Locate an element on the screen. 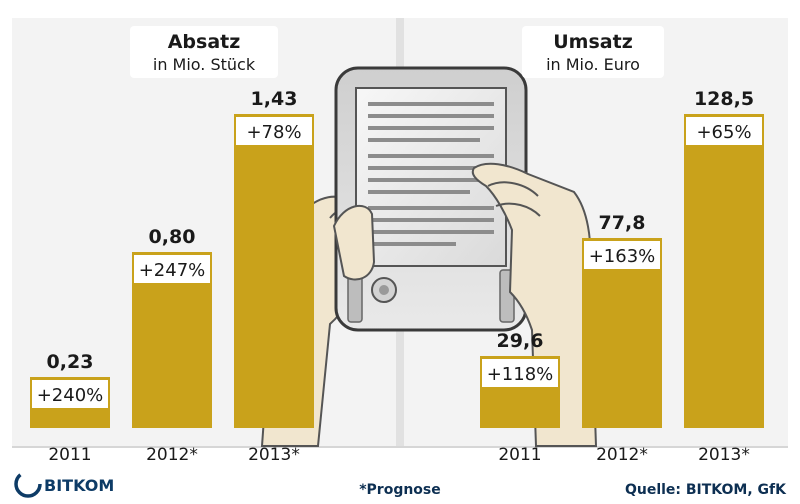 Image resolution: width=800 pixels, height=504 pixels. footnote: *Prognose is located at coordinates (400, 490).